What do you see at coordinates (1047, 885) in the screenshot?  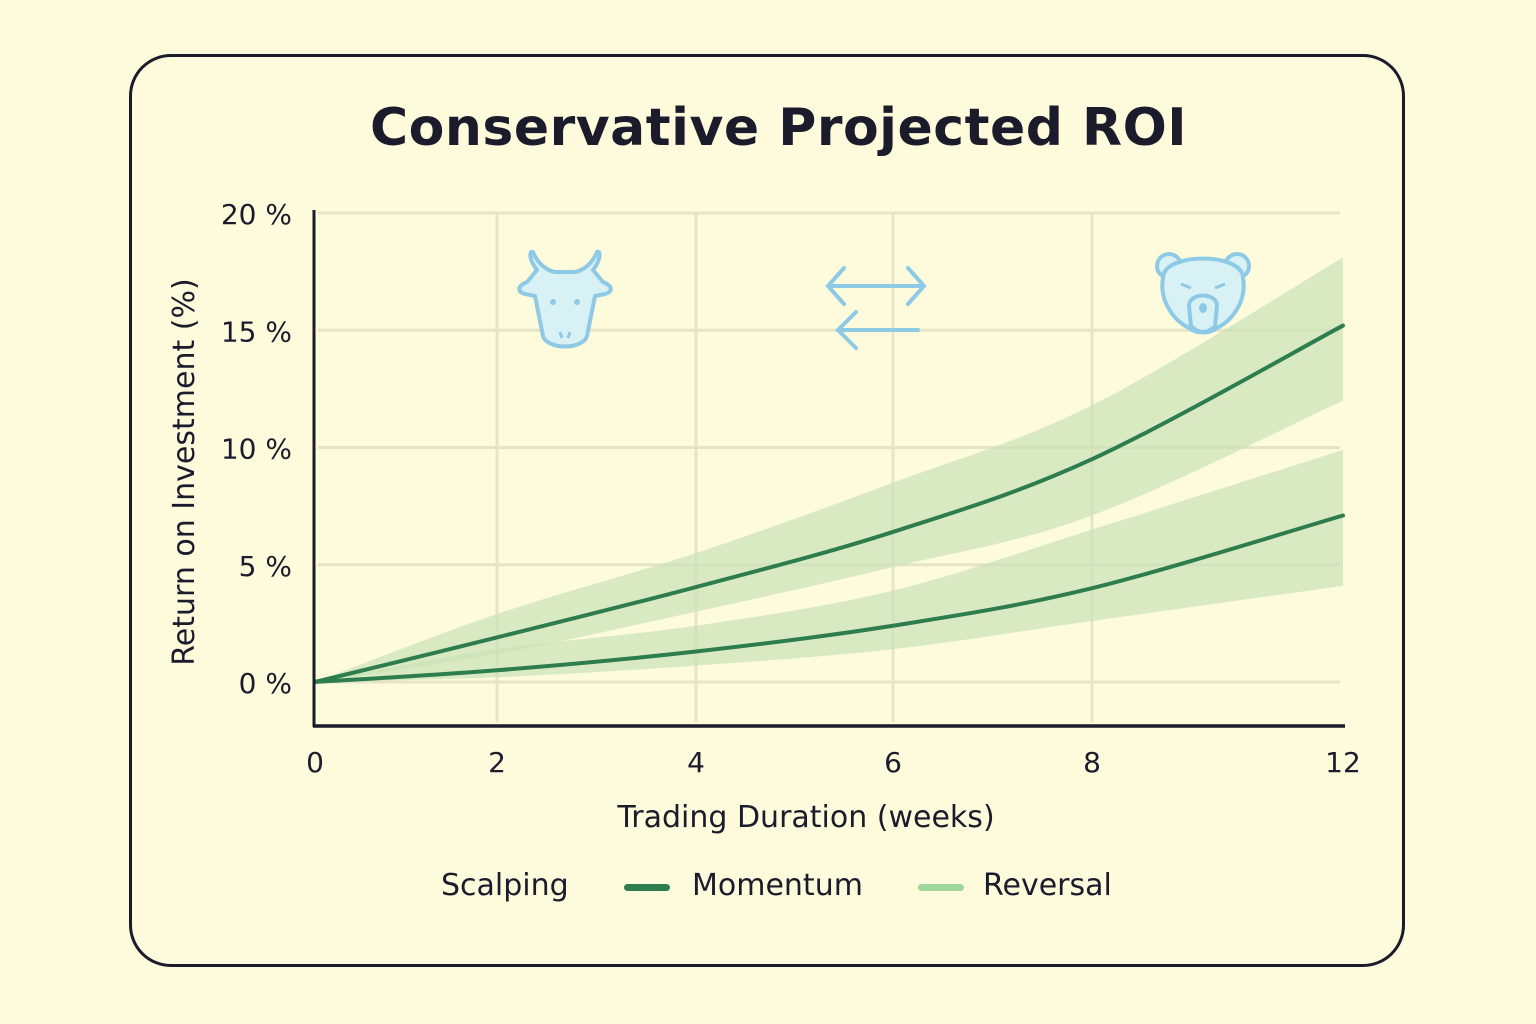 I see `legend-label-reversal: Reversal` at bounding box center [1047, 885].